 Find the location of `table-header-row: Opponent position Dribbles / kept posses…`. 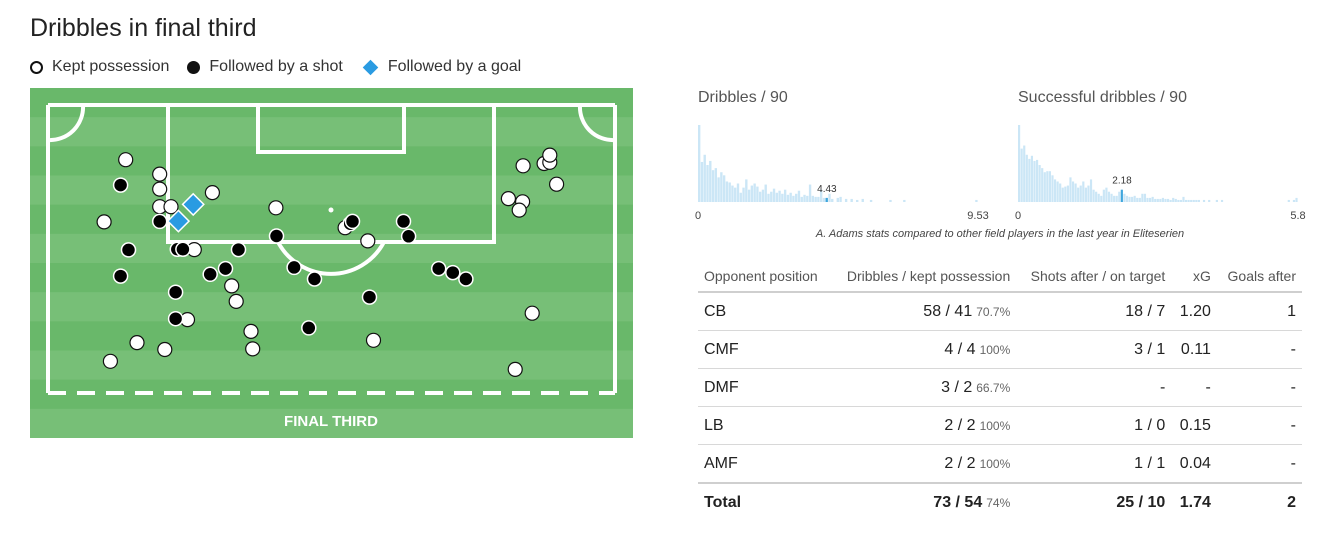

table-header-row: Opponent position Dribbles / kept posses… is located at coordinates (1000, 276).